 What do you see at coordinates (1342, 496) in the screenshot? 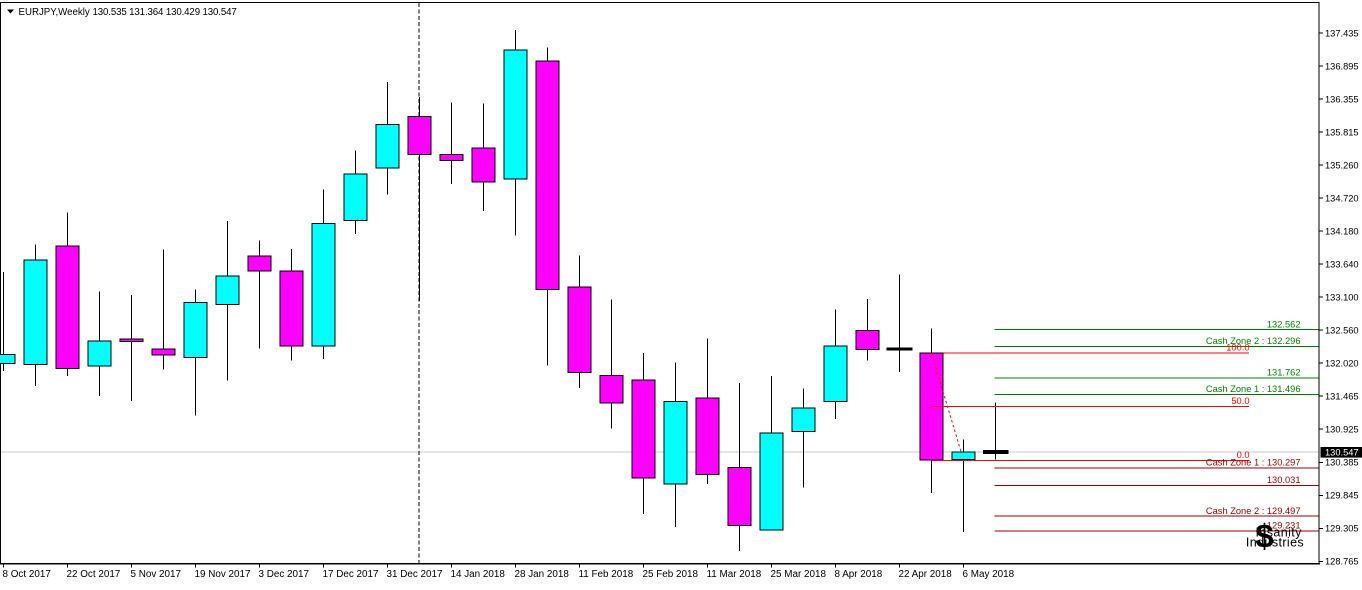
I see `svg-text: 129.845` at bounding box center [1342, 496].